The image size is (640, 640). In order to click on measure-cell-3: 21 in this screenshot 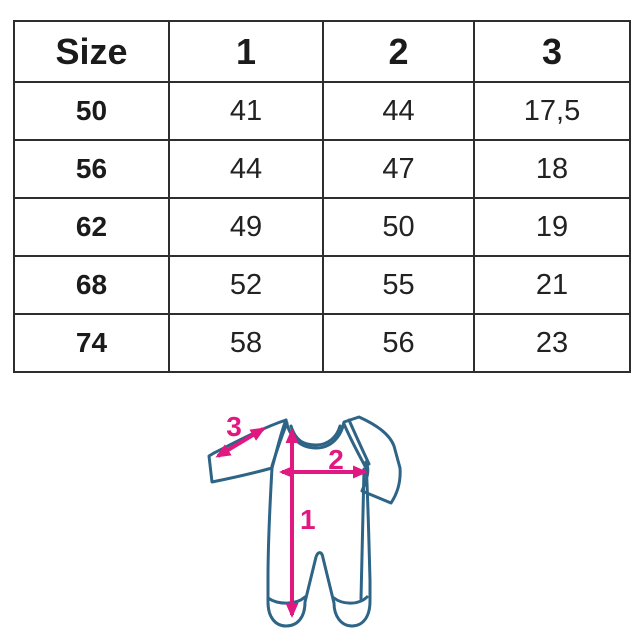, I will do `click(552, 285)`.